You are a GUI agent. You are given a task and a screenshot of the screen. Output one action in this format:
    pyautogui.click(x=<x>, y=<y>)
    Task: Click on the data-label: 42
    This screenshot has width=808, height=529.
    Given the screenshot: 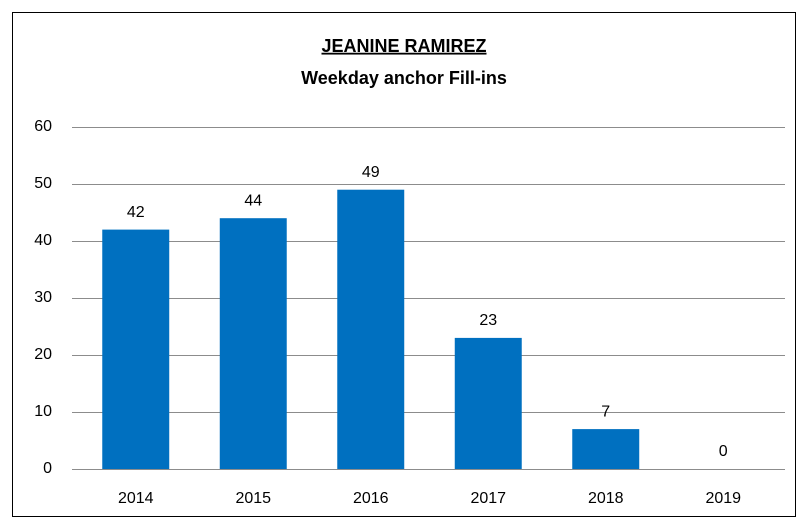 What is the action you would take?
    pyautogui.click(x=136, y=212)
    